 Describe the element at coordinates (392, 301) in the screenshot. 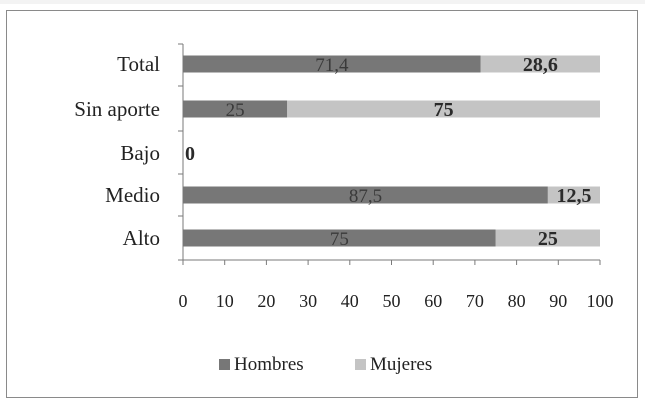

I see `x-tick-label: 50` at that location.